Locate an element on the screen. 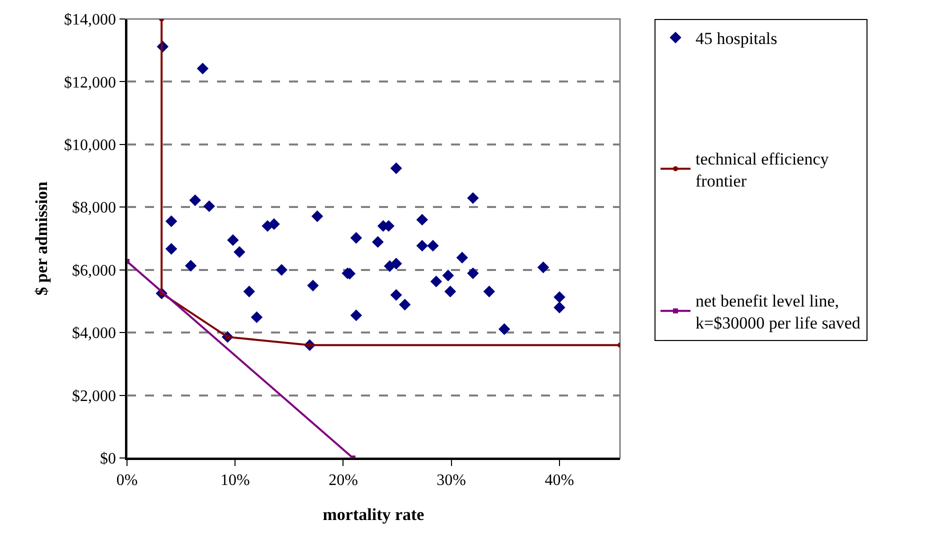 The image size is (945, 550). legend-label: 45 hospitals is located at coordinates (737, 38).